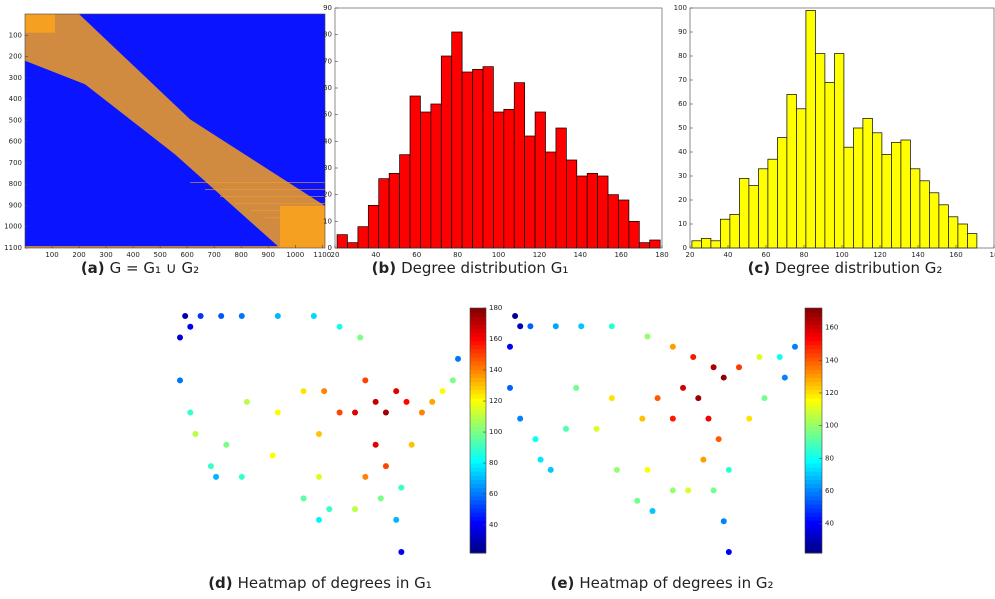 The height and width of the screenshot is (599, 995). I want to click on x-tick-label: 1000, so click(295, 255).